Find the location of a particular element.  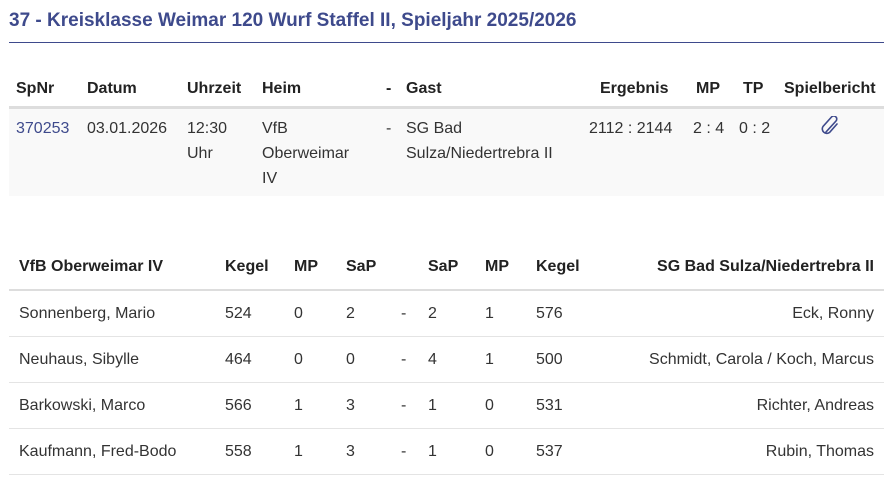

kegel-home: 566 is located at coordinates (238, 405).